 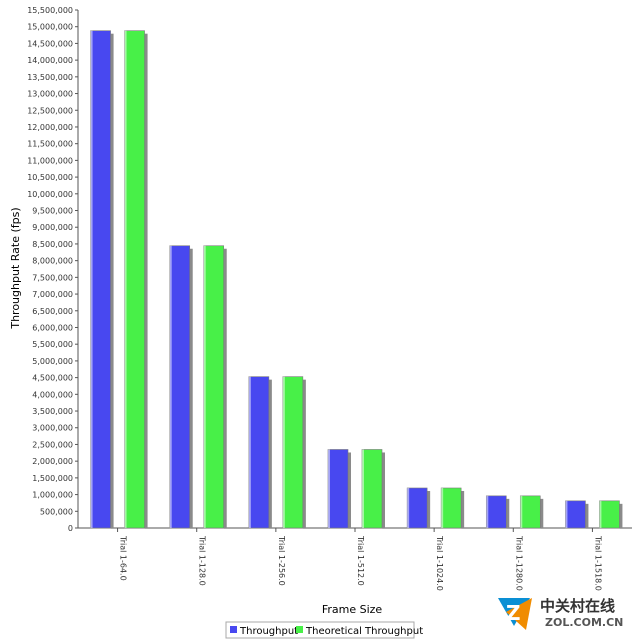 I want to click on zol-logo-icon: Z, so click(x=515, y=614).